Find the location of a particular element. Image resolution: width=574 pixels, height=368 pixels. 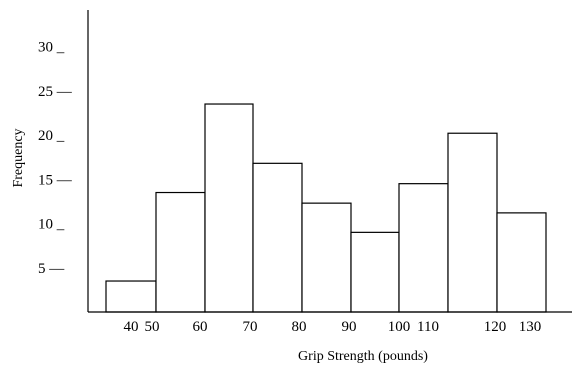

x-tick-label: 60 is located at coordinates (200, 327).